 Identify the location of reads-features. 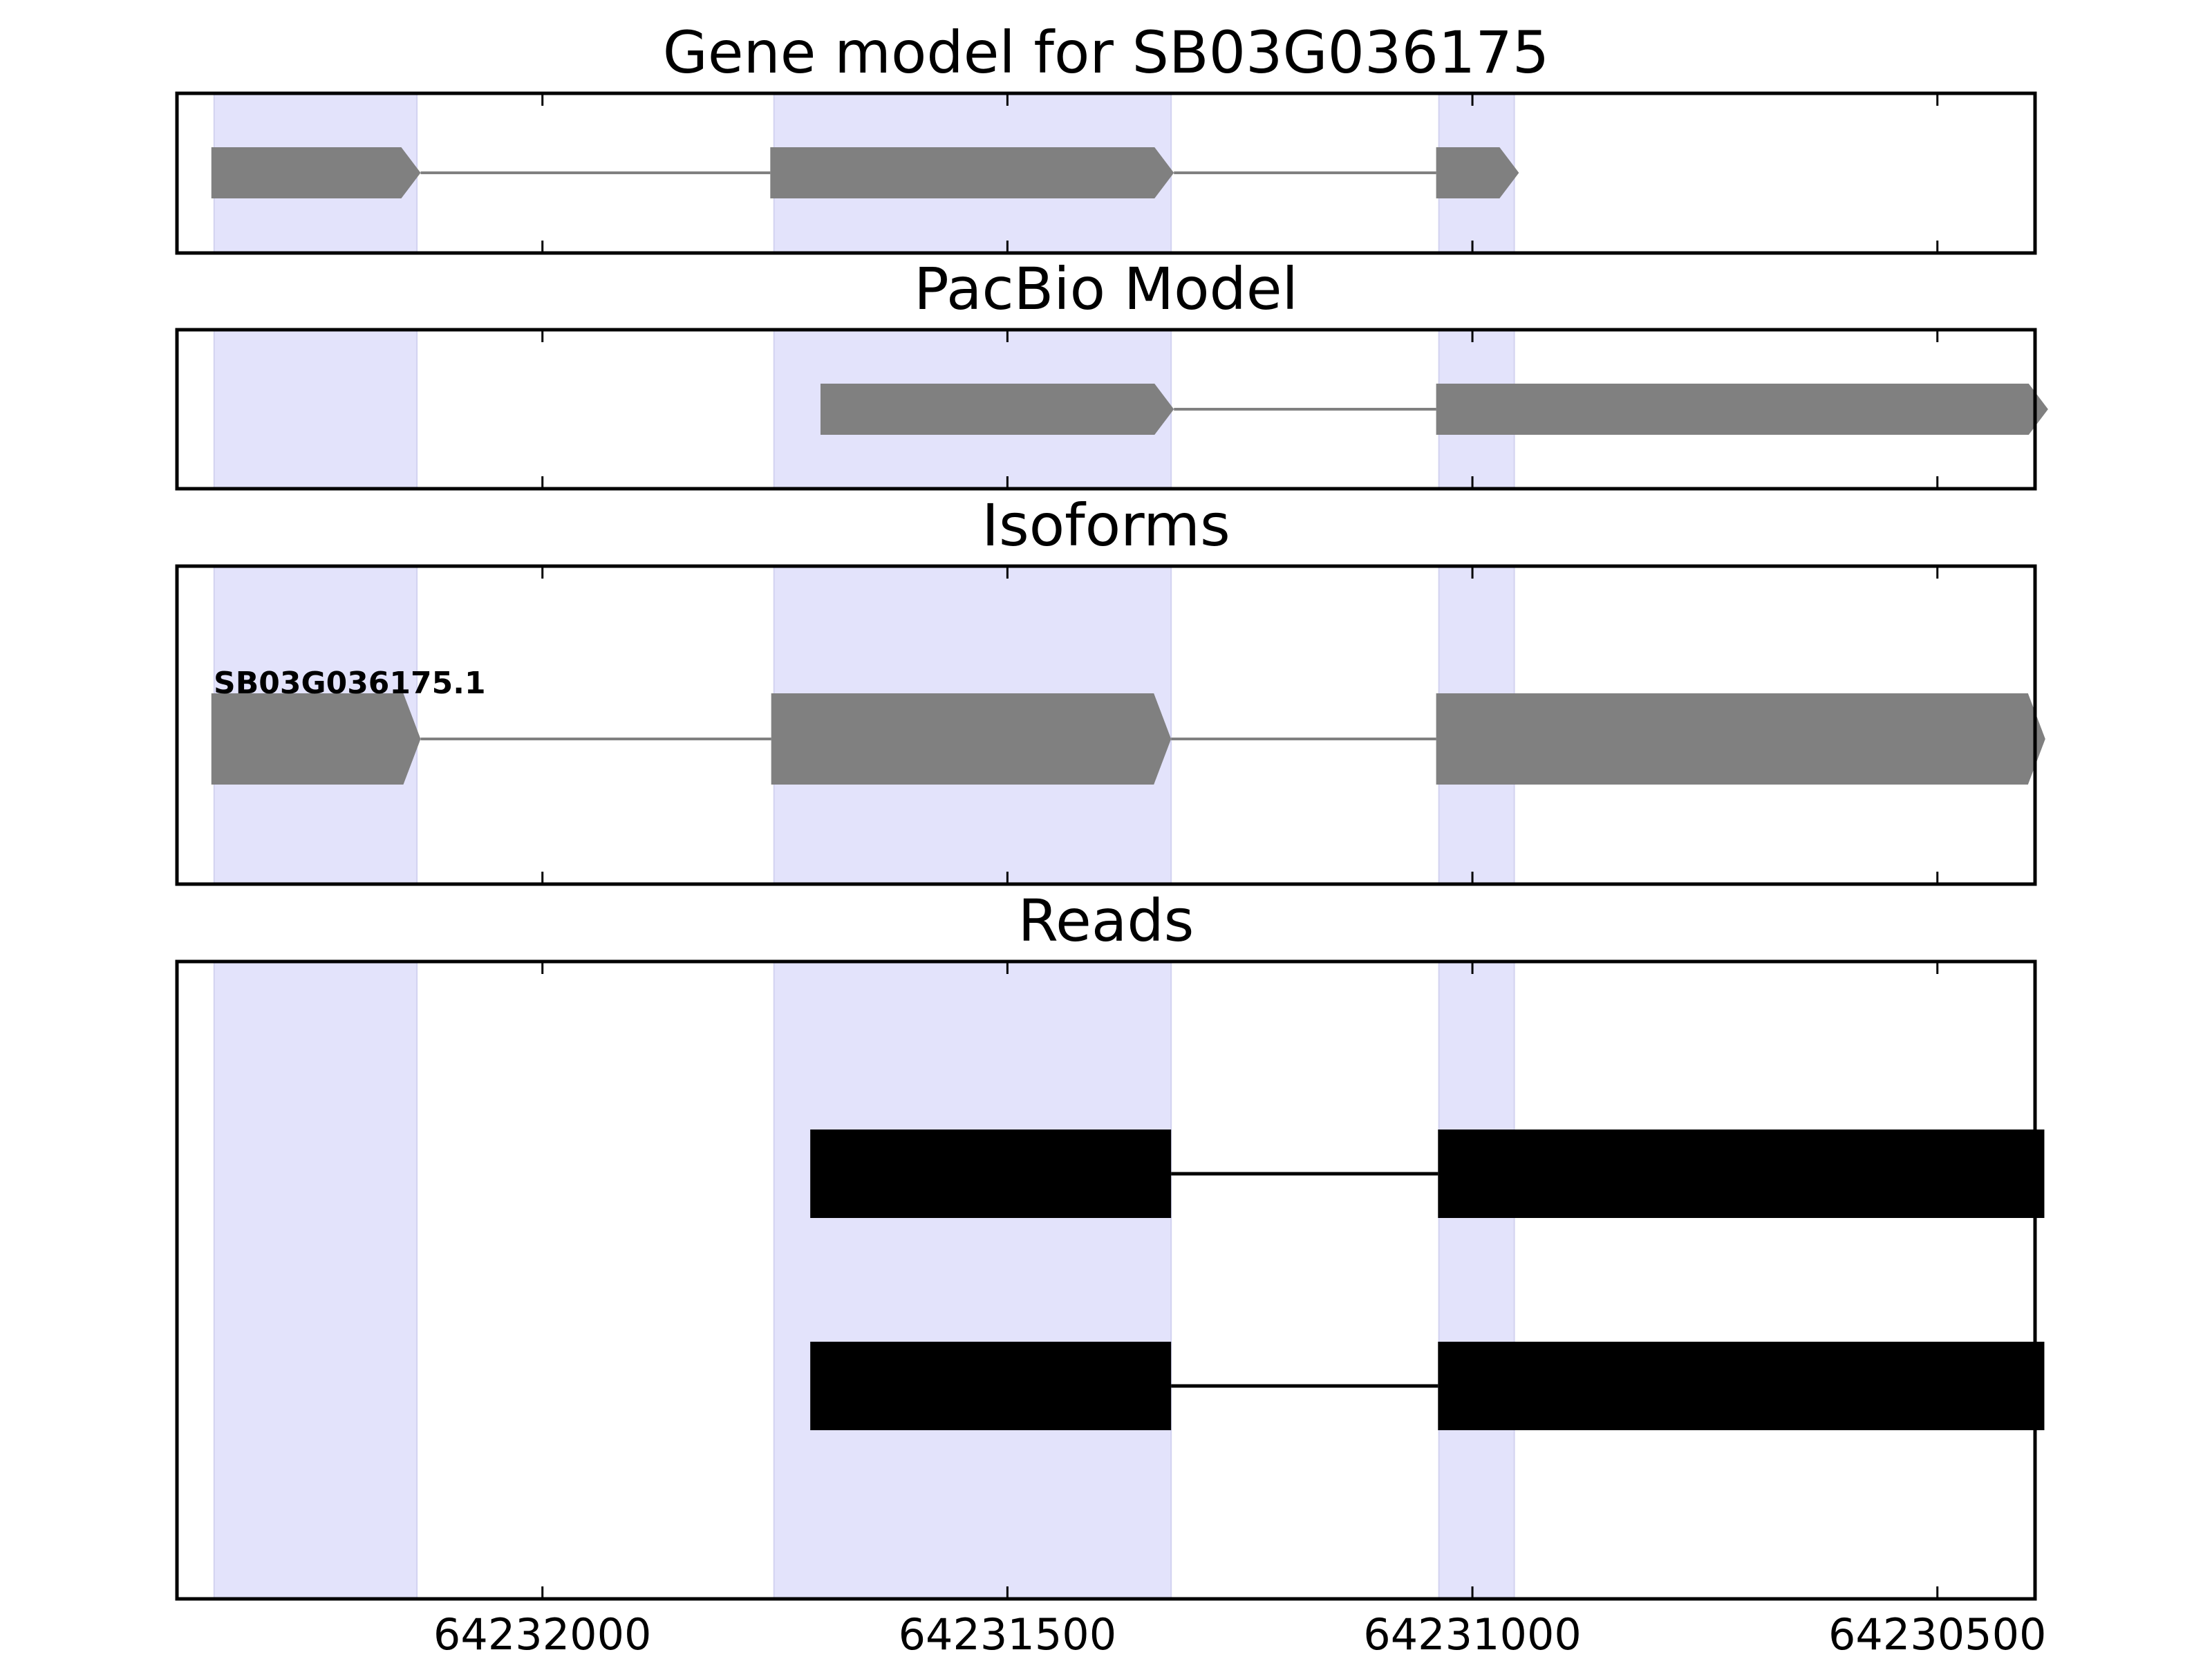
(1427, 1280).